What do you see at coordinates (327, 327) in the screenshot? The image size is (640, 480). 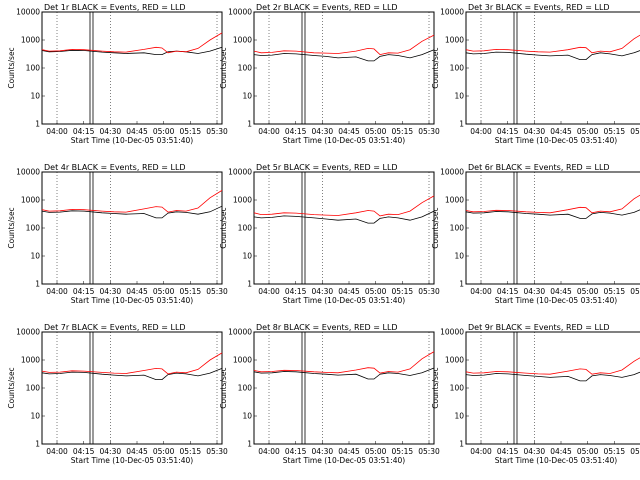 I see `panel-title: Det 8r BLACK = Events, RED = LLD` at bounding box center [327, 327].